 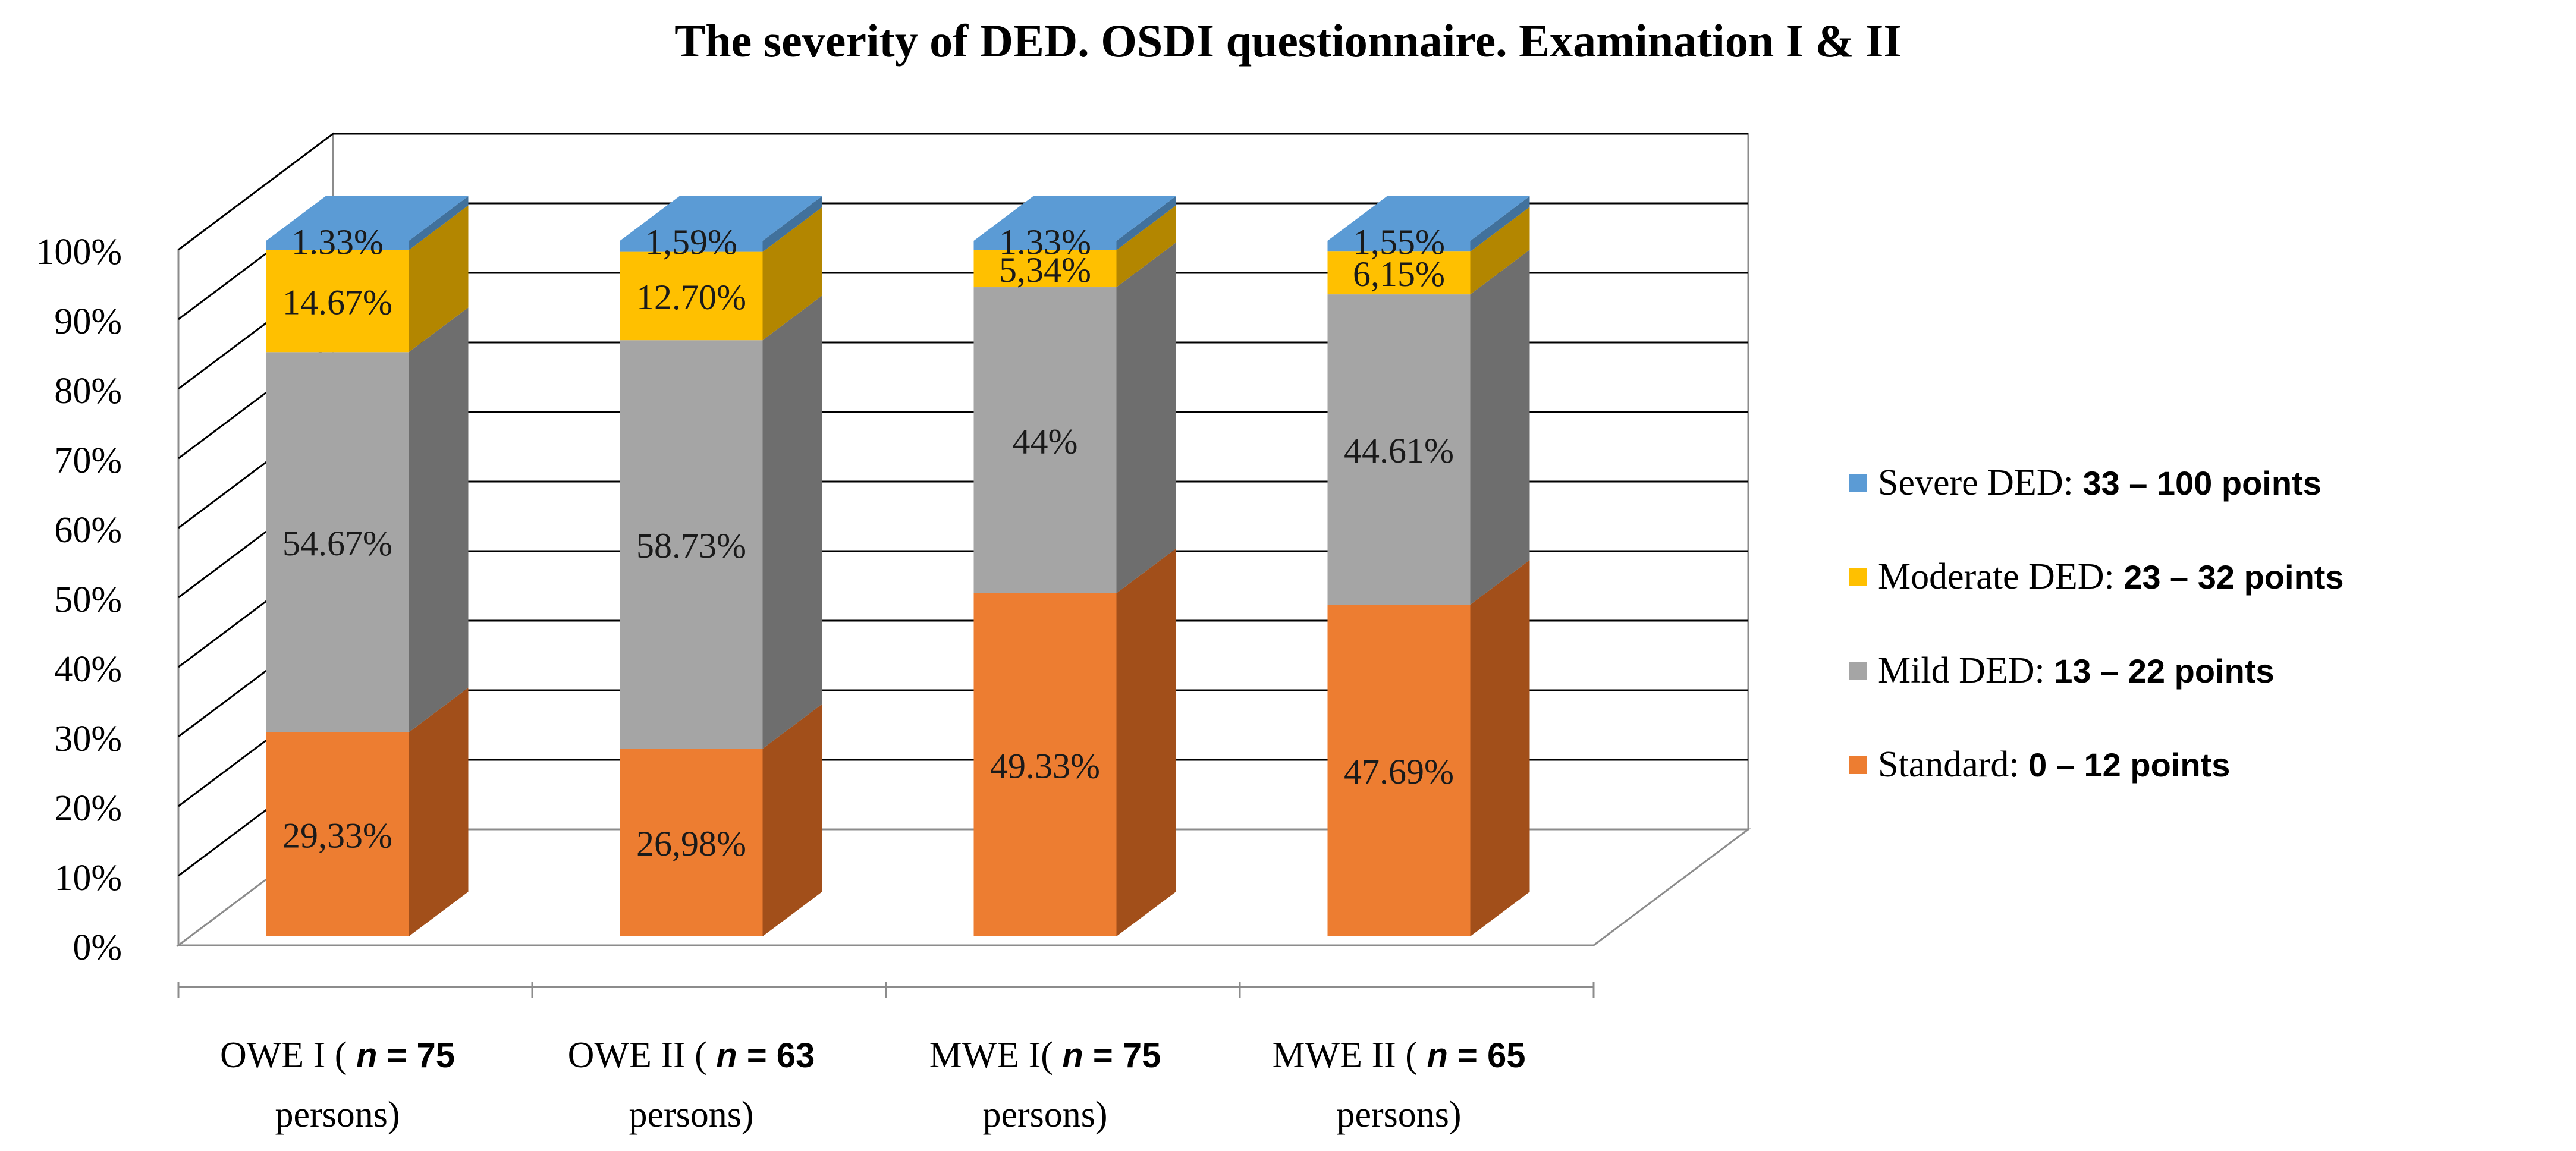 What do you see at coordinates (1398, 1055) in the screenshot?
I see `x-tick-label: MWE II ( n = 65` at bounding box center [1398, 1055].